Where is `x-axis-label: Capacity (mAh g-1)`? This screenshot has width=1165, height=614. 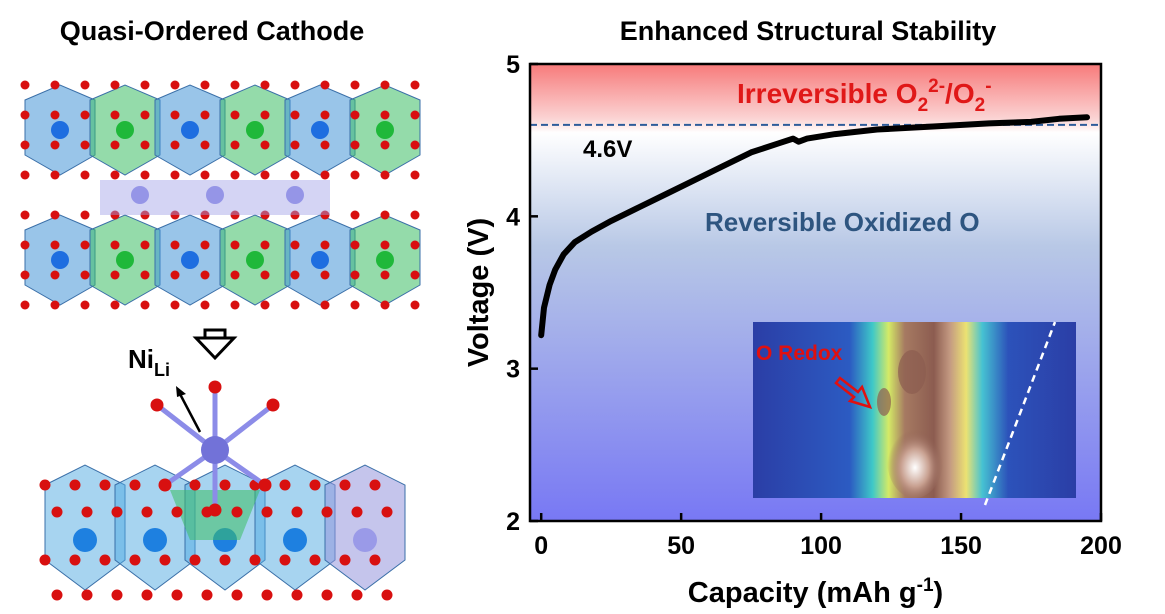 x-axis-label: Capacity (mAh g-1) is located at coordinates (815, 592).